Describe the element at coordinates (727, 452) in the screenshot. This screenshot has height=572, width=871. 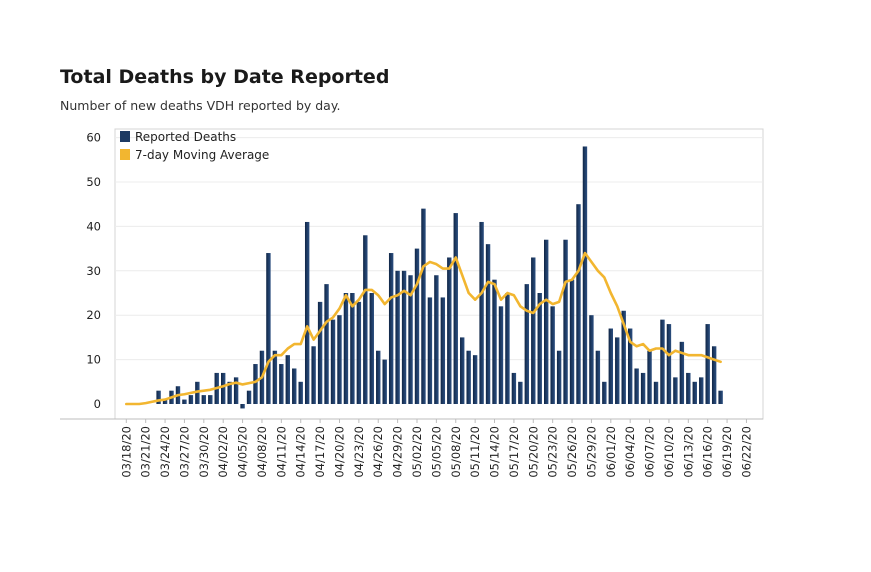
I see `x-tick-label: 06/19/20` at that location.